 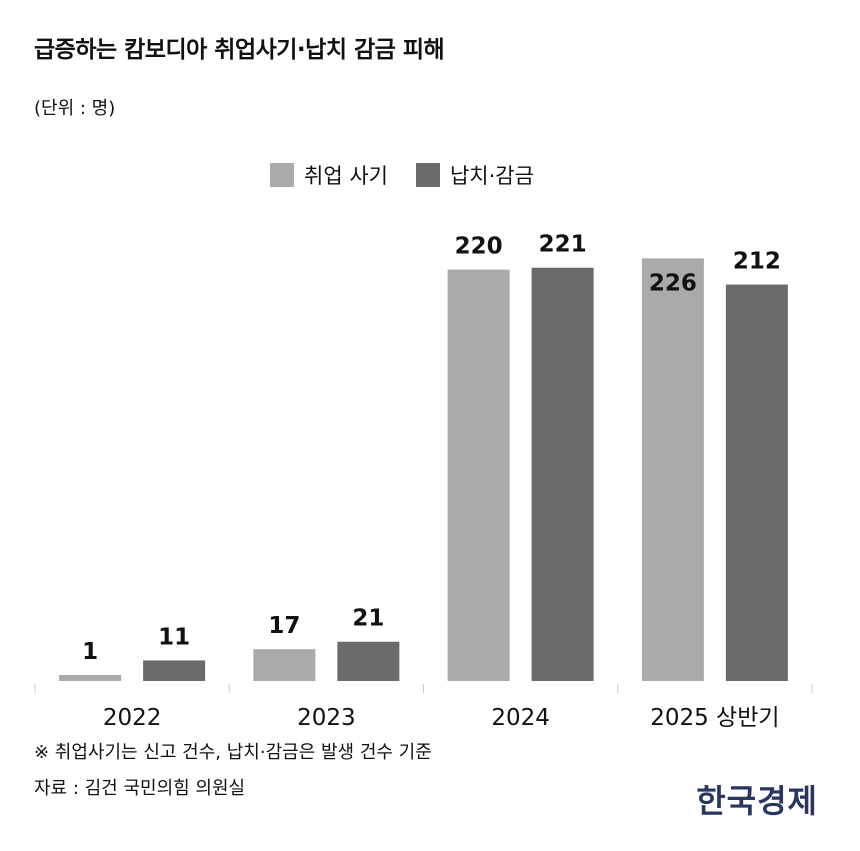 I want to click on legend-label: 취업 사기, so click(x=346, y=176).